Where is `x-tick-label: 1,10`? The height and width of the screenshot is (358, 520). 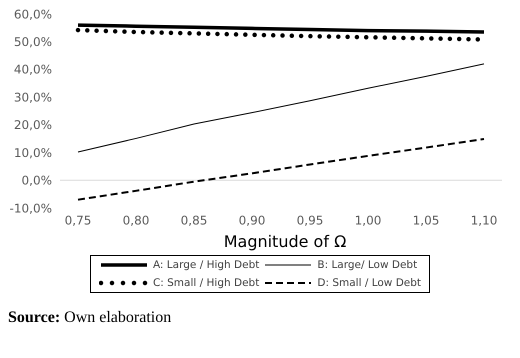 x-tick-label: 1,10 is located at coordinates (484, 221).